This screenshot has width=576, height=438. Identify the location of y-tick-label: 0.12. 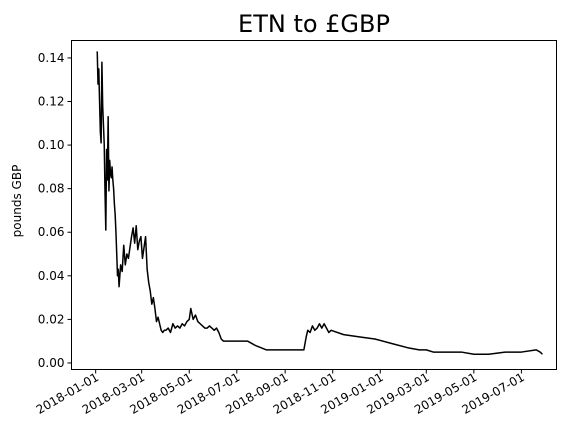
(51, 102).